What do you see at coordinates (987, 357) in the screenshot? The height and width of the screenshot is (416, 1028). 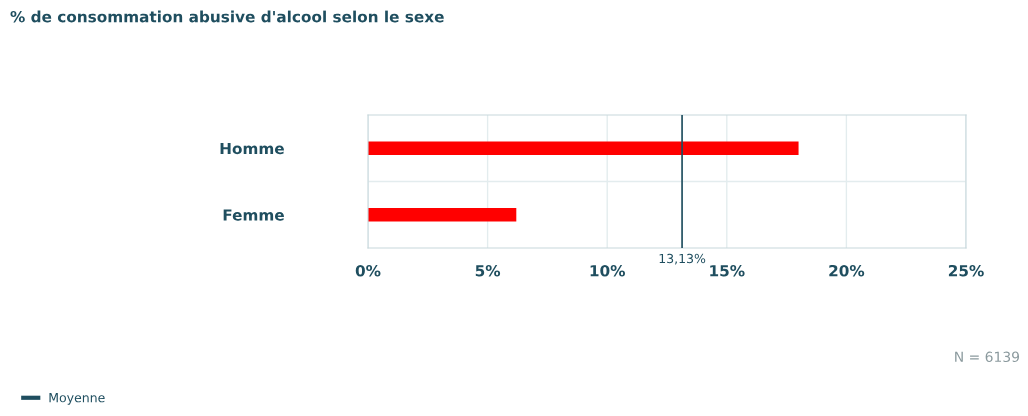 I see `text: N = 6139` at bounding box center [987, 357].